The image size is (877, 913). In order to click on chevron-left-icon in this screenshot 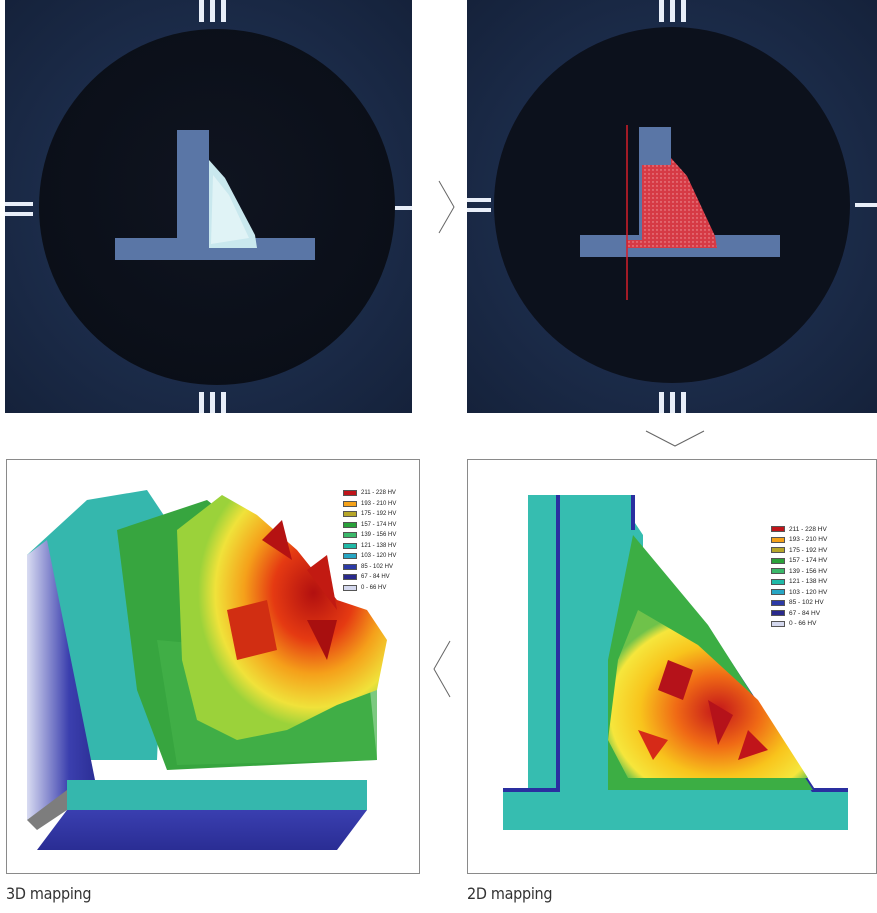, I will do `click(442, 669)`.